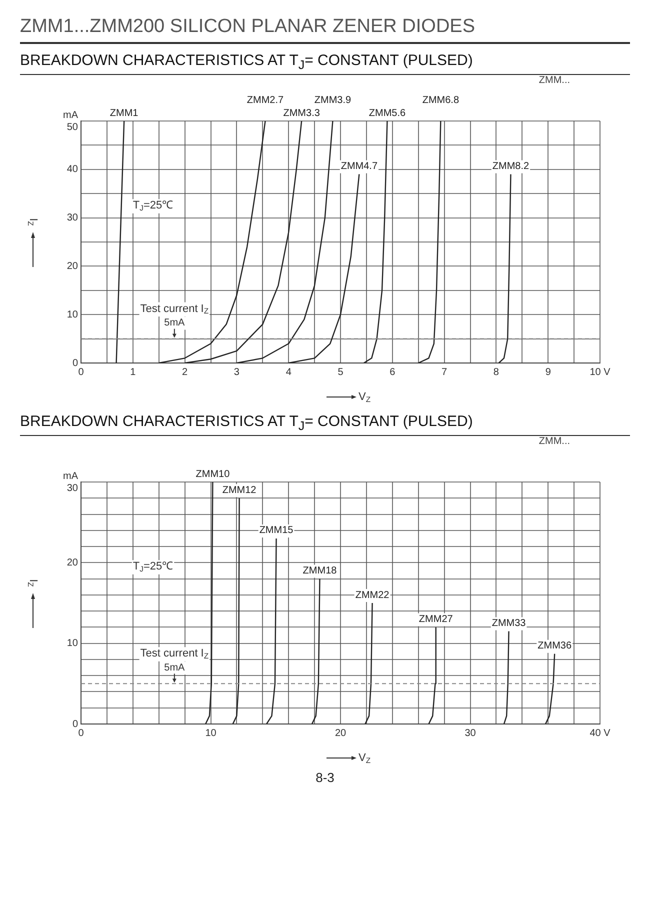  Describe the element at coordinates (436, 619) in the screenshot. I see `series-label: ZMM27` at that location.